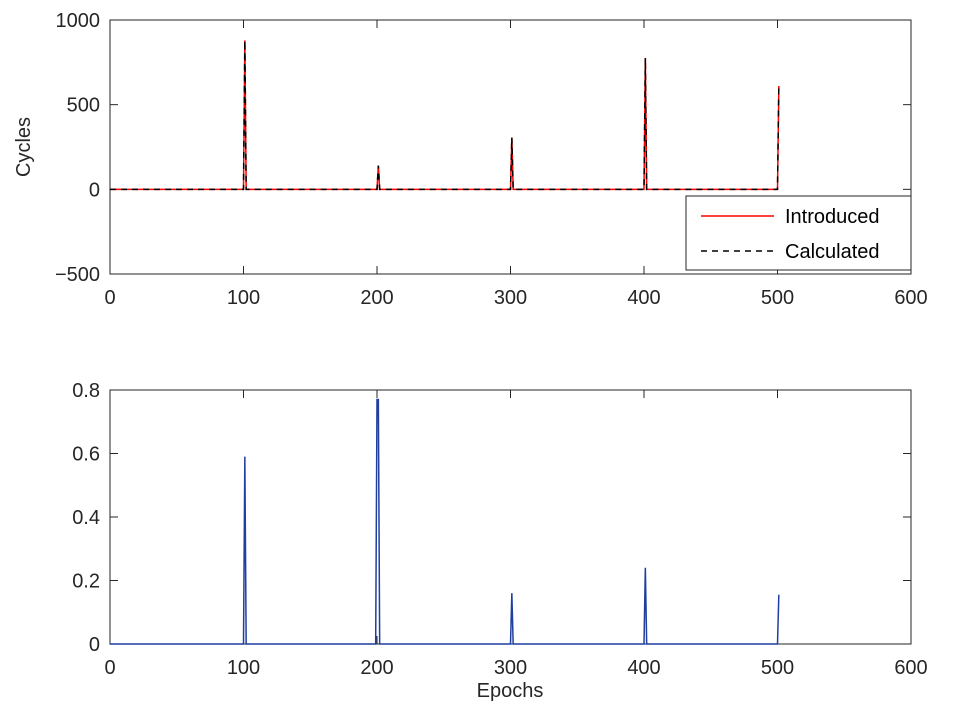 This screenshot has width=960, height=716. What do you see at coordinates (78, 21) in the screenshot?
I see `ytick-label: 1000` at bounding box center [78, 21].